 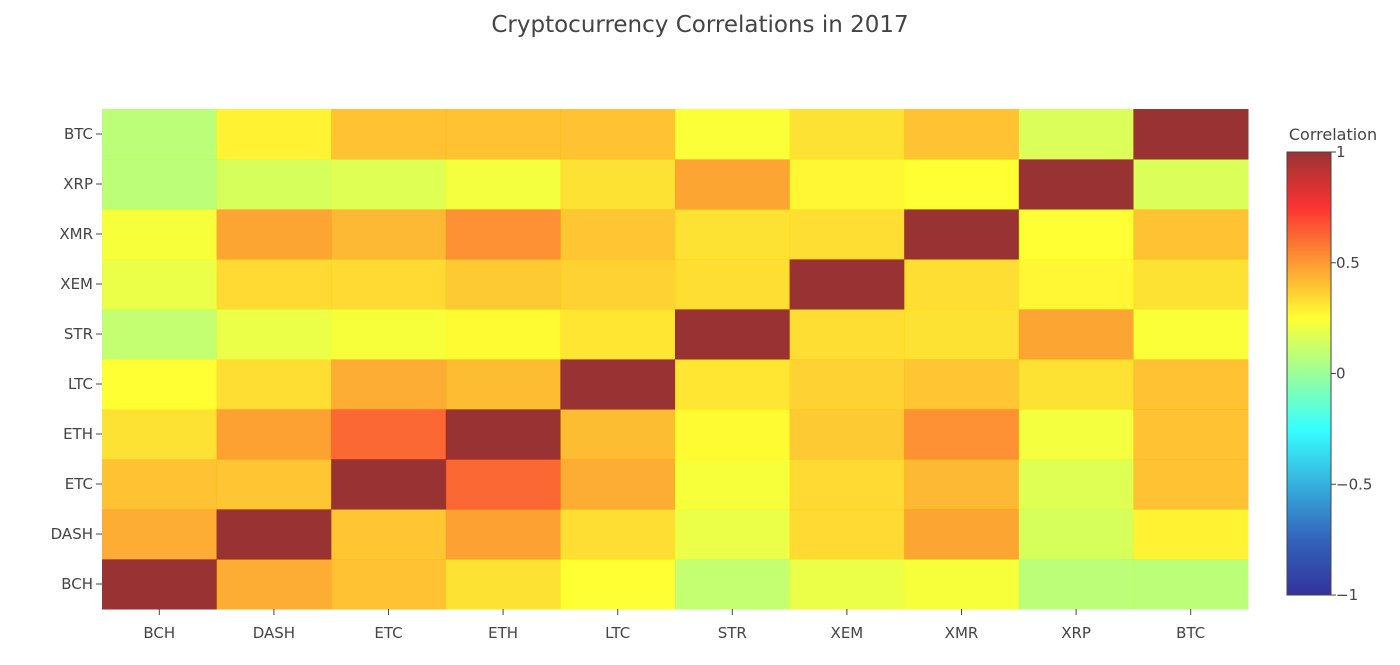 I want to click on heatmap-cell-BCH-XMR, so click(x=962, y=584).